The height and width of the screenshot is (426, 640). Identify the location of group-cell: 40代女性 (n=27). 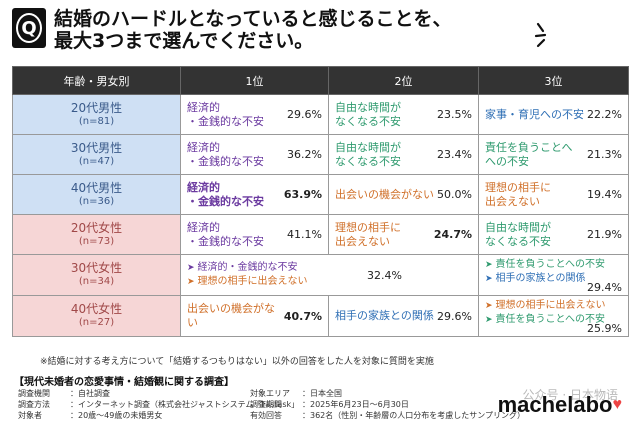
(96, 316).